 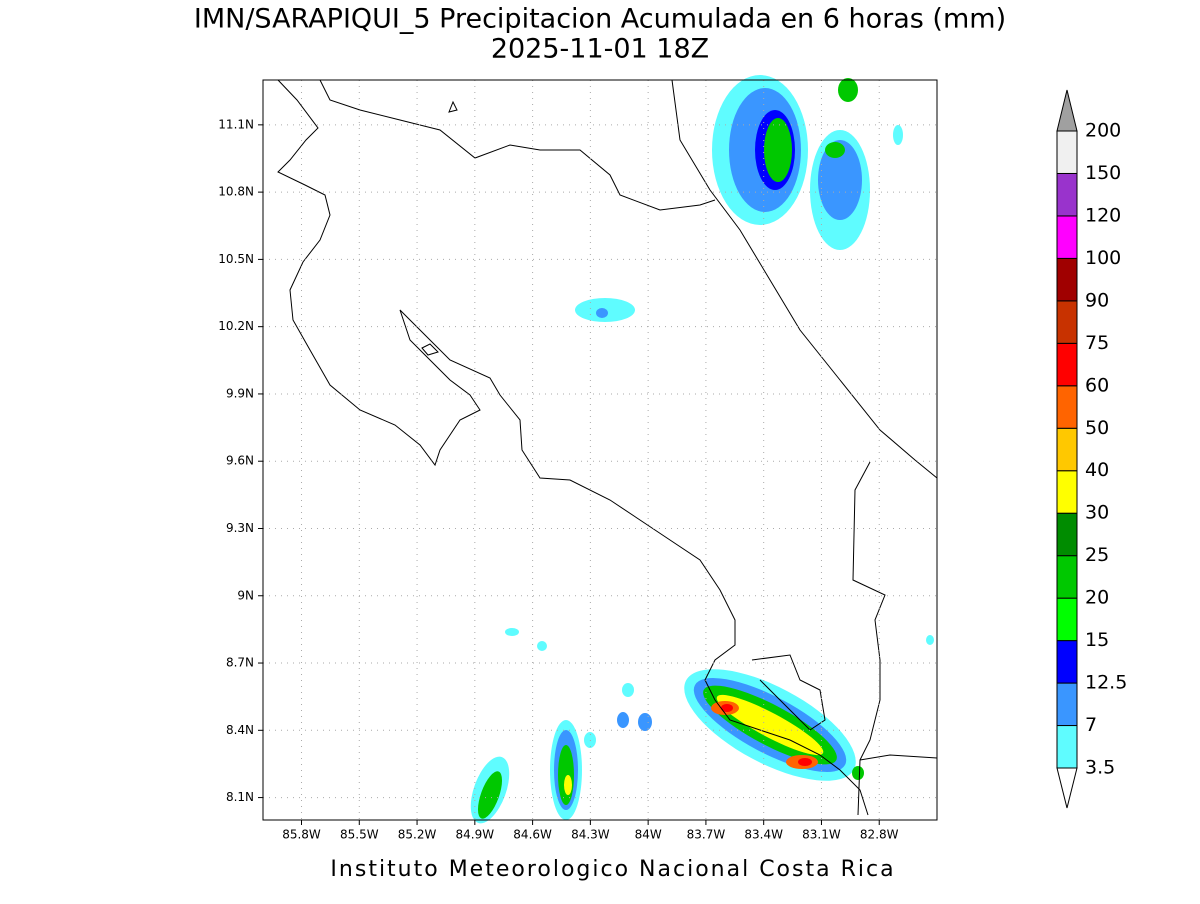 I want to click on x-tick-label: 83.7W, so click(x=706, y=835).